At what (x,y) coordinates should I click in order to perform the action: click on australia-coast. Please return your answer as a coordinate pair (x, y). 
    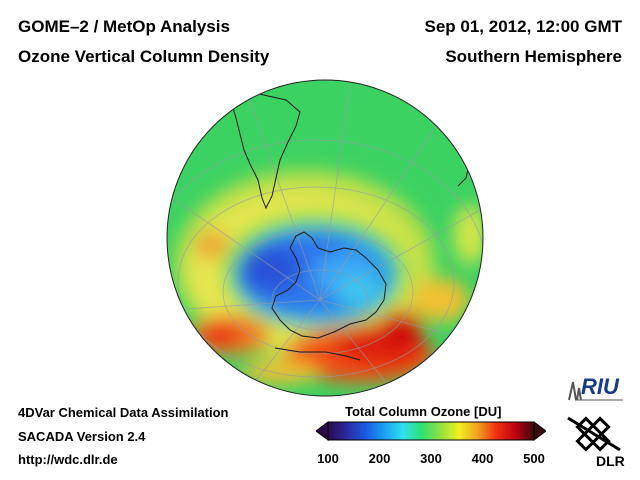
    Looking at the image, I should click on (317, 354).